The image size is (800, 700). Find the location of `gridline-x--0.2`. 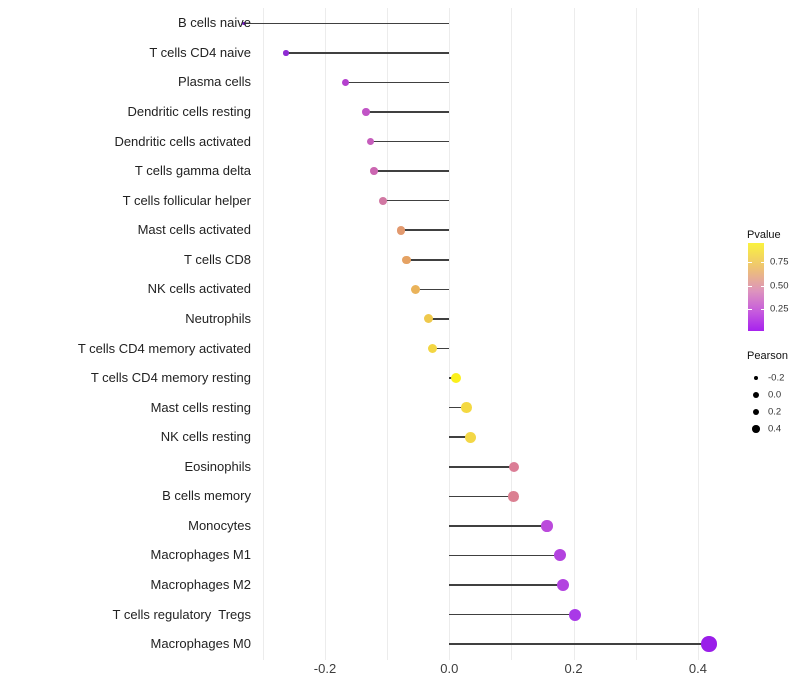

gridline-x--0.2 is located at coordinates (325, 334).